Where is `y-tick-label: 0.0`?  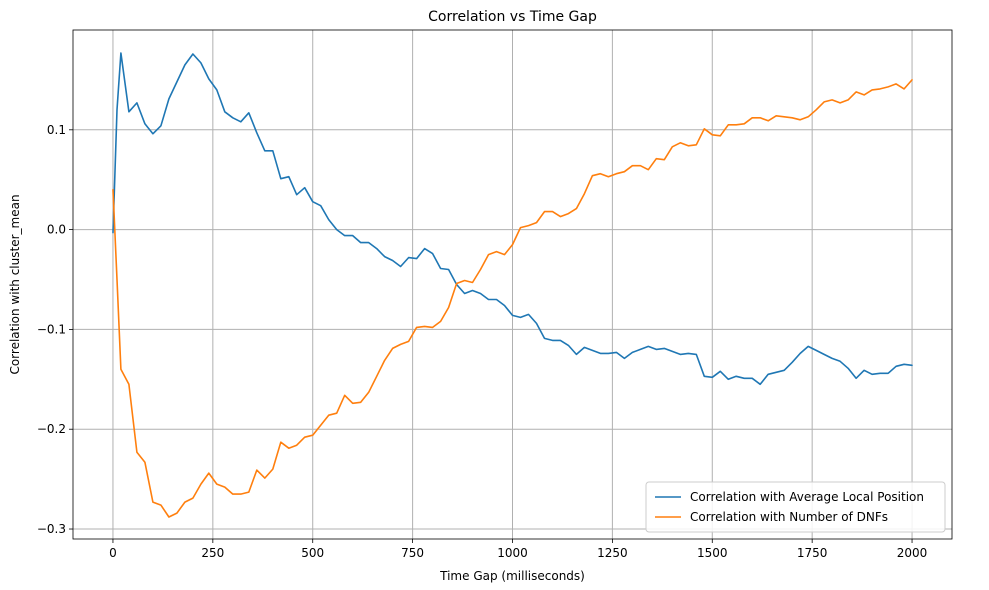
y-tick-label: 0.0 is located at coordinates (56, 230).